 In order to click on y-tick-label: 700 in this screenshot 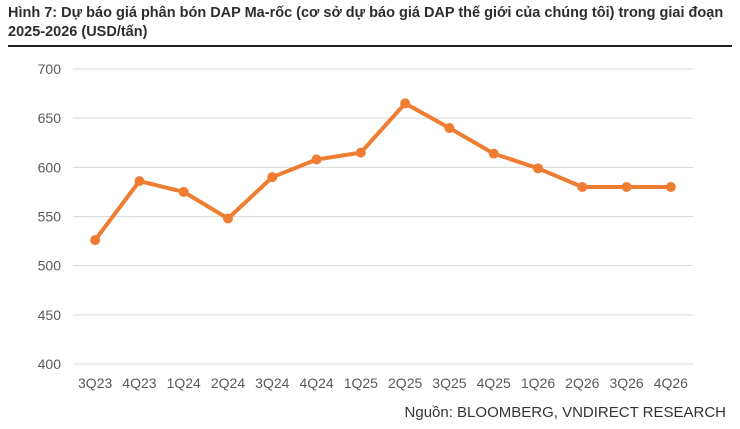, I will do `click(50, 69)`.